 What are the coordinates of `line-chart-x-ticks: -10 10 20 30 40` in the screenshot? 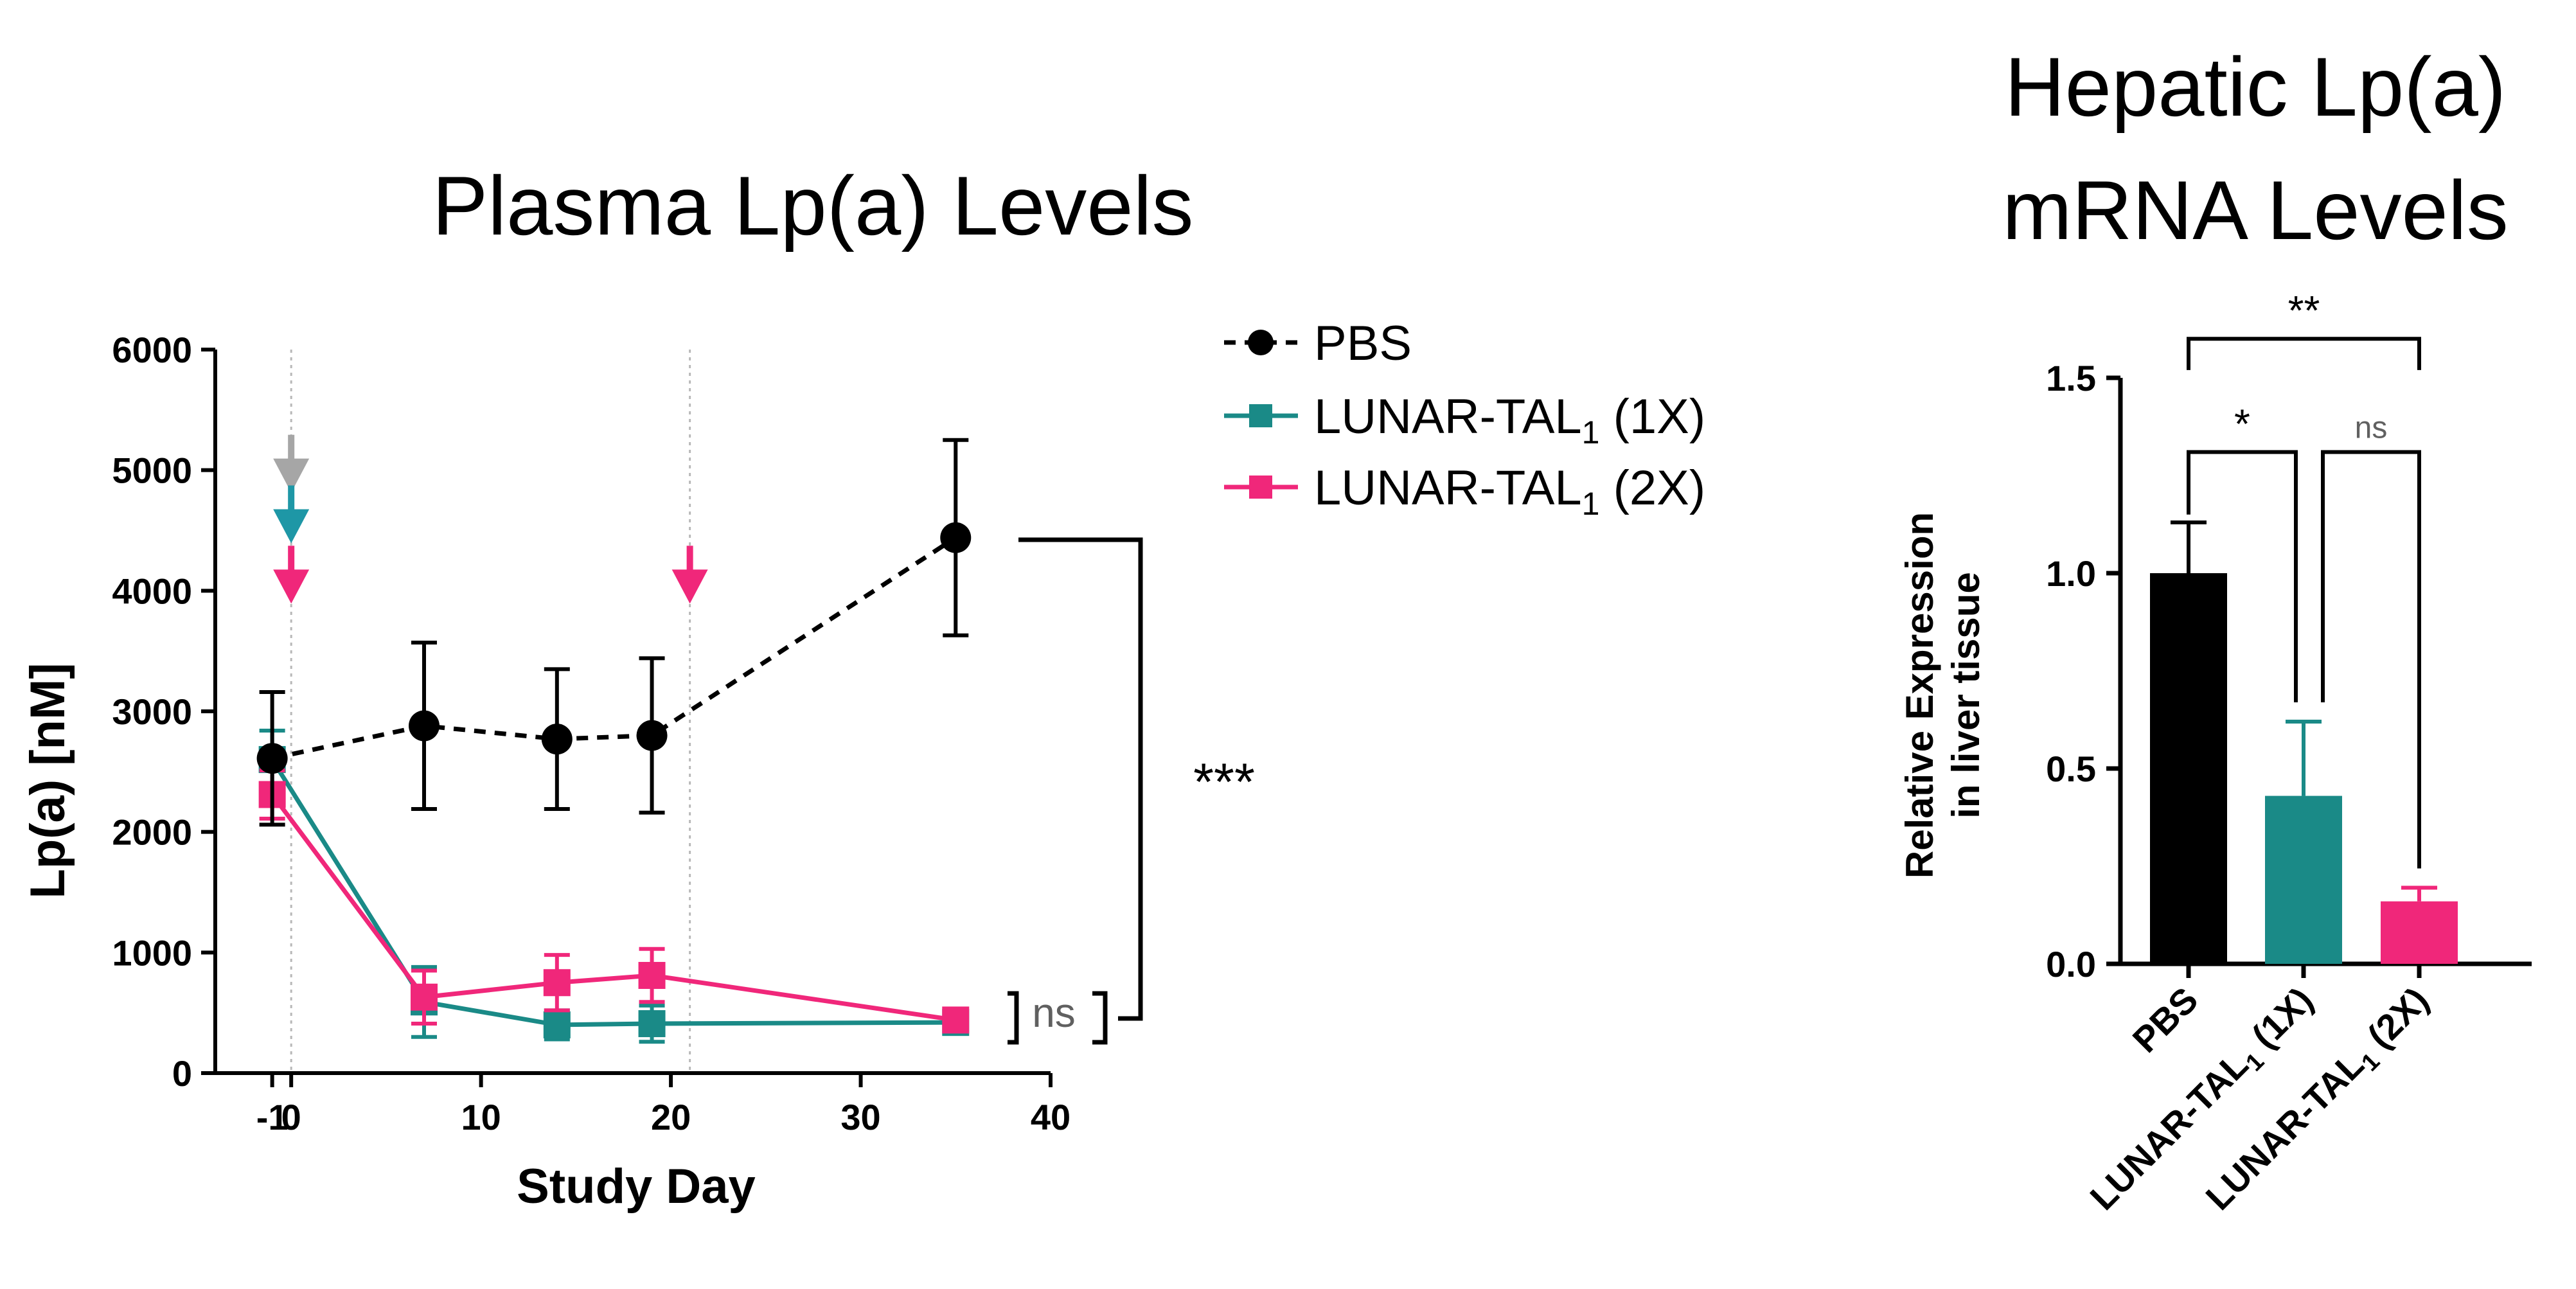 It's located at (663, 1105).